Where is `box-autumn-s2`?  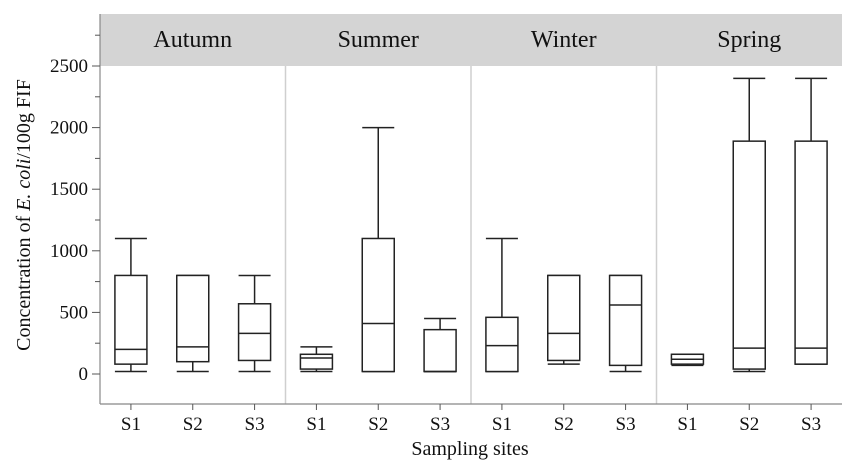 box-autumn-s2 is located at coordinates (193, 323).